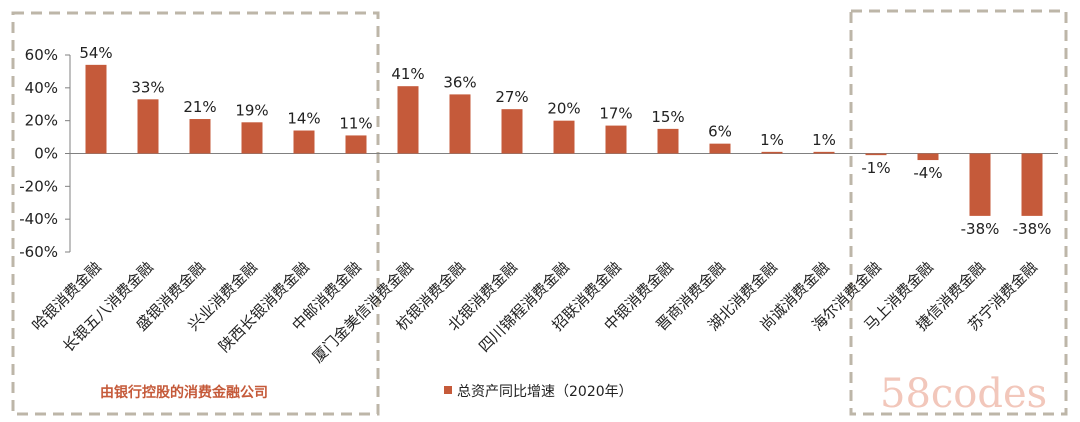 This screenshot has width=1080, height=422. What do you see at coordinates (524, 307) in the screenshot?
I see `category-label: 四川锦程消费金融` at bounding box center [524, 307].